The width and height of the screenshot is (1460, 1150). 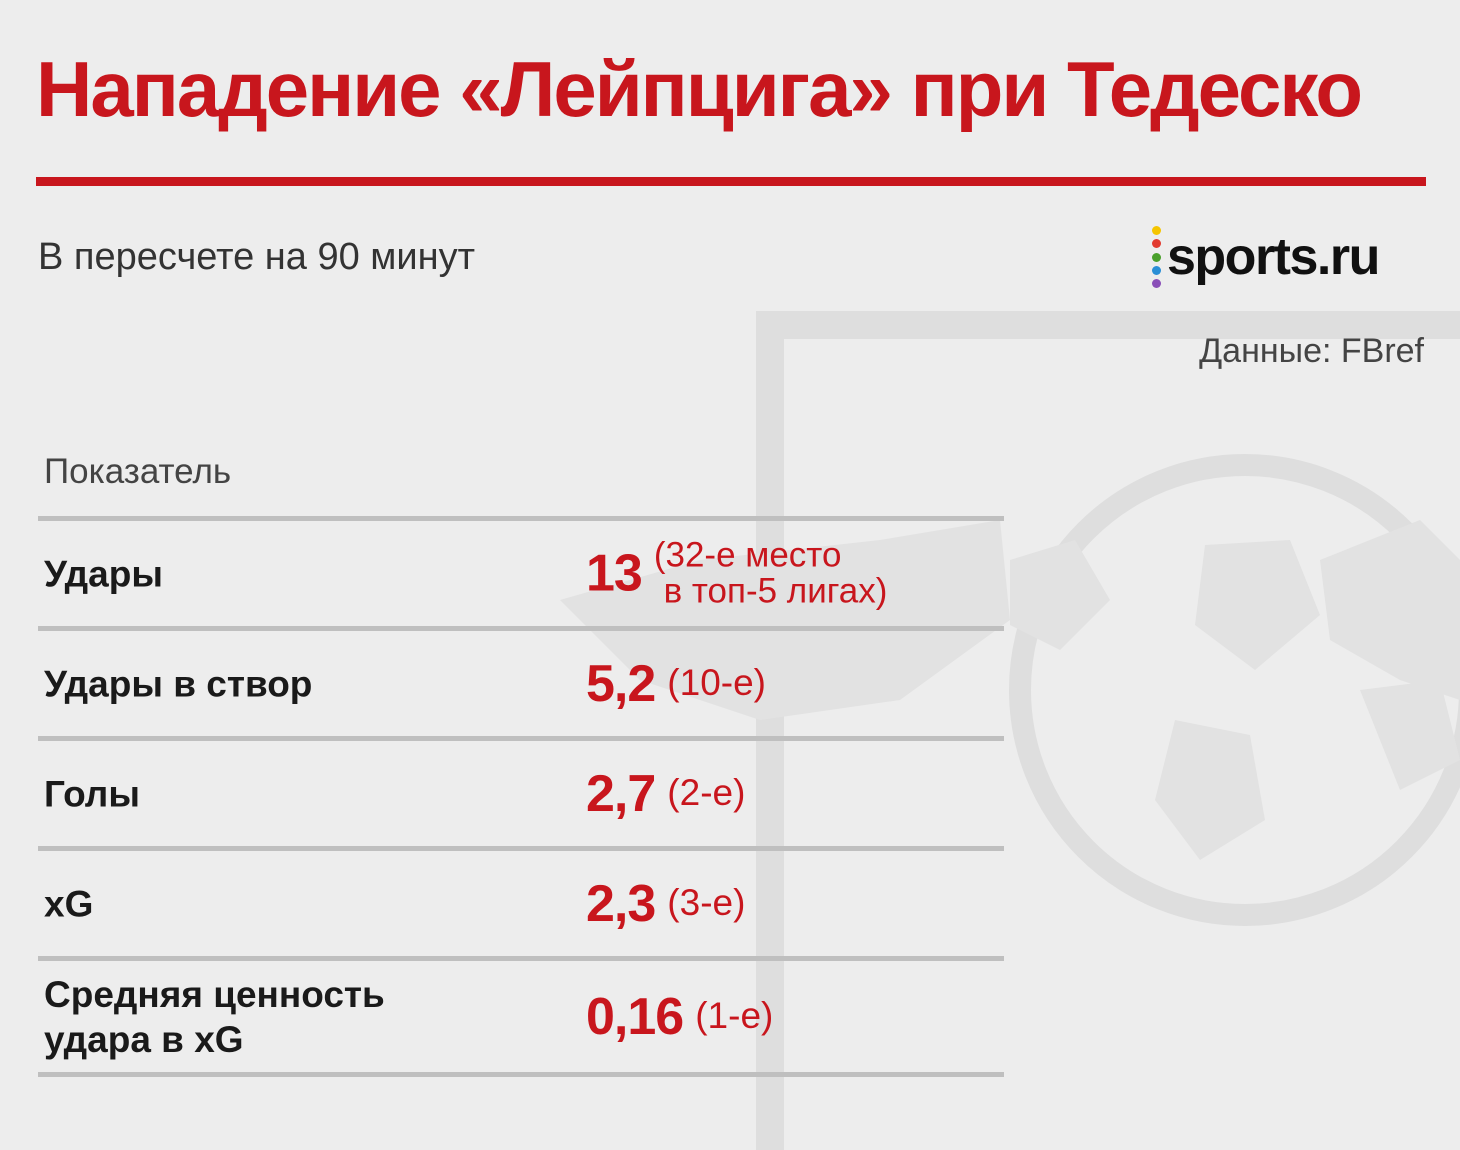 What do you see at coordinates (69, 903) in the screenshot?
I see `metric-label: xG` at bounding box center [69, 903].